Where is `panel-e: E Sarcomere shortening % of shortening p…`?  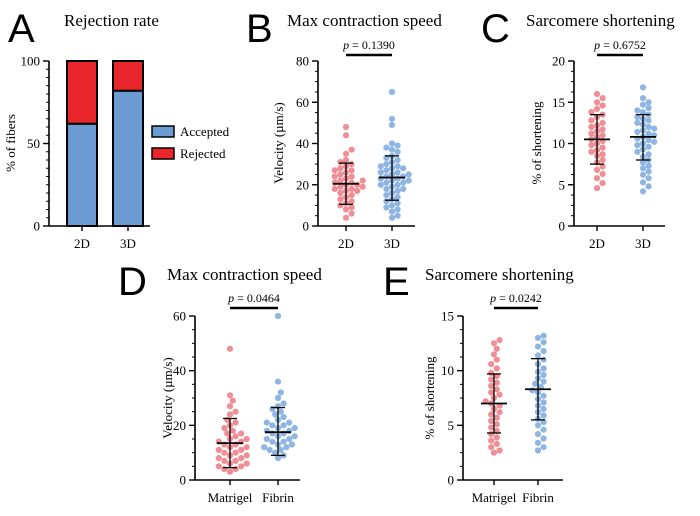
panel-e: E Sarcomere shortening % of shortening p… is located at coordinates (478, 382).